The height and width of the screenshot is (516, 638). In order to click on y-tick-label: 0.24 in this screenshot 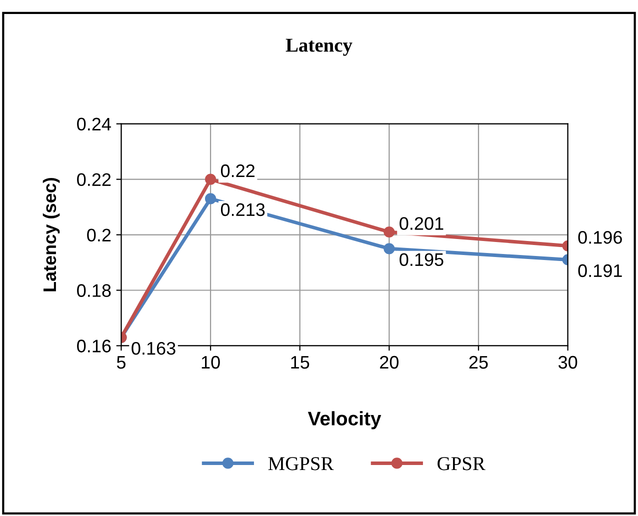, I will do `click(94, 124)`.